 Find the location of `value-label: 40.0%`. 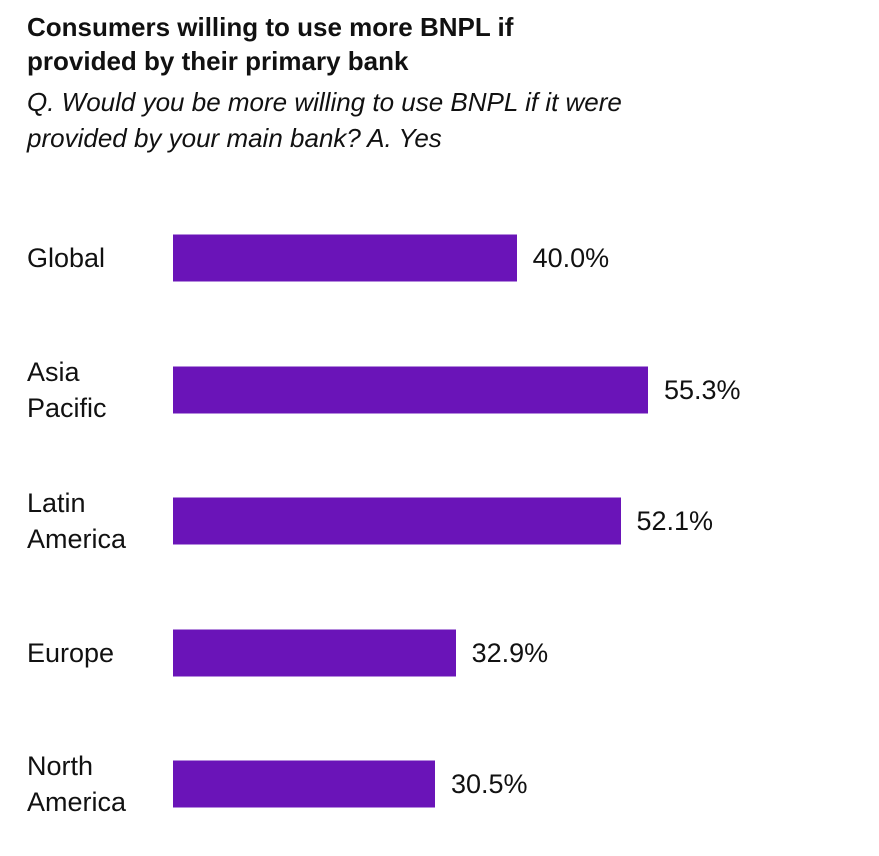

value-label: 40.0% is located at coordinates (571, 258).